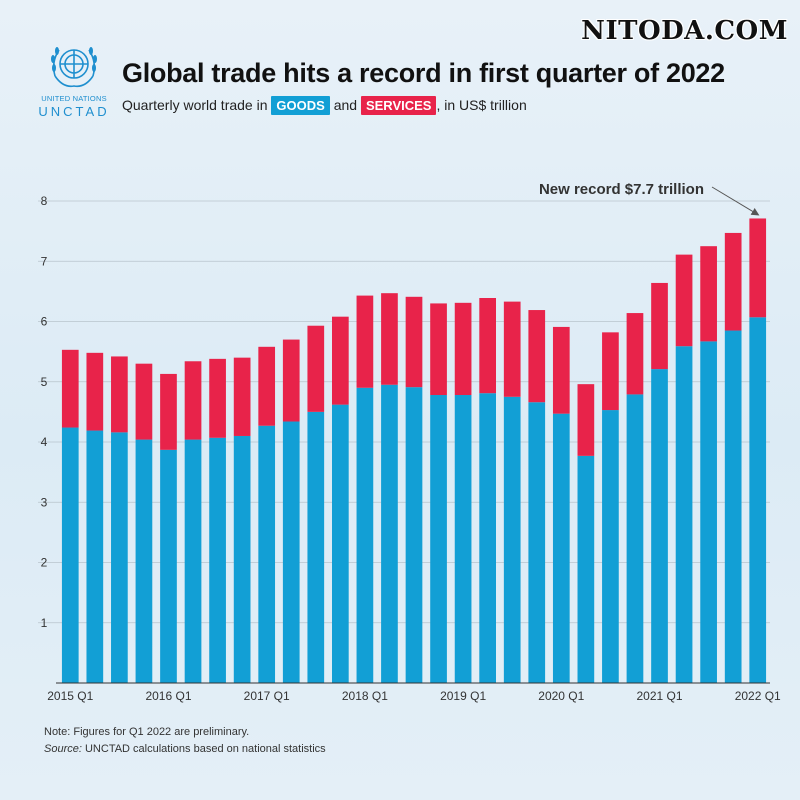  Describe the element at coordinates (44, 382) in the screenshot. I see `y-tick-label: 5` at that location.